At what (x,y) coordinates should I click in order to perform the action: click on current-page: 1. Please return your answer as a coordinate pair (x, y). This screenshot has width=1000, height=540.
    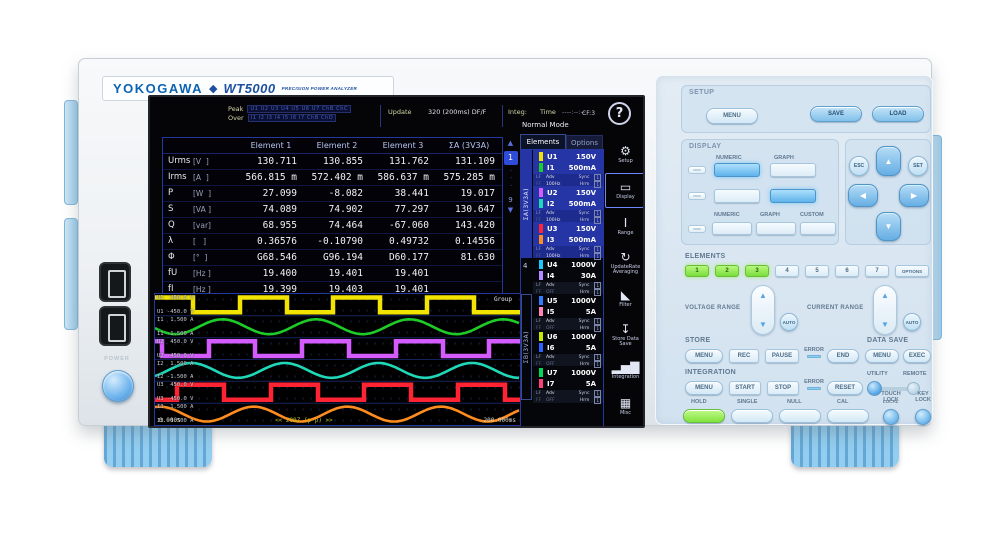
    Looking at the image, I should click on (510, 158).